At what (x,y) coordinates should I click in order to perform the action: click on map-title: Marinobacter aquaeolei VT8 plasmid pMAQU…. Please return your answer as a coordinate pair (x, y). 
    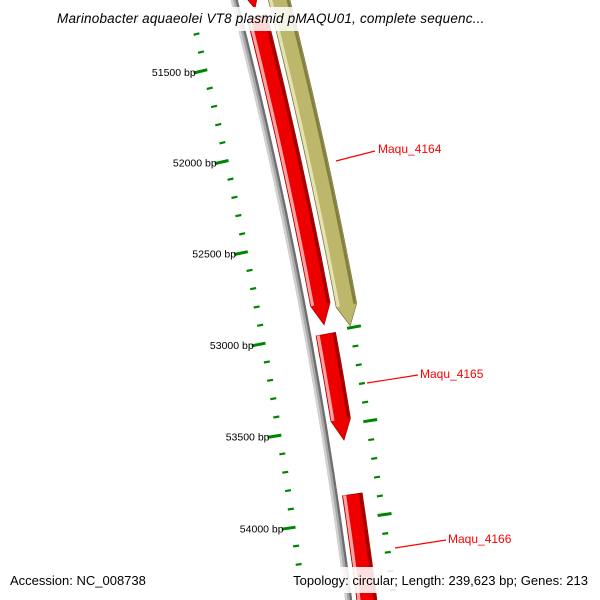
    Looking at the image, I should click on (300, 19).